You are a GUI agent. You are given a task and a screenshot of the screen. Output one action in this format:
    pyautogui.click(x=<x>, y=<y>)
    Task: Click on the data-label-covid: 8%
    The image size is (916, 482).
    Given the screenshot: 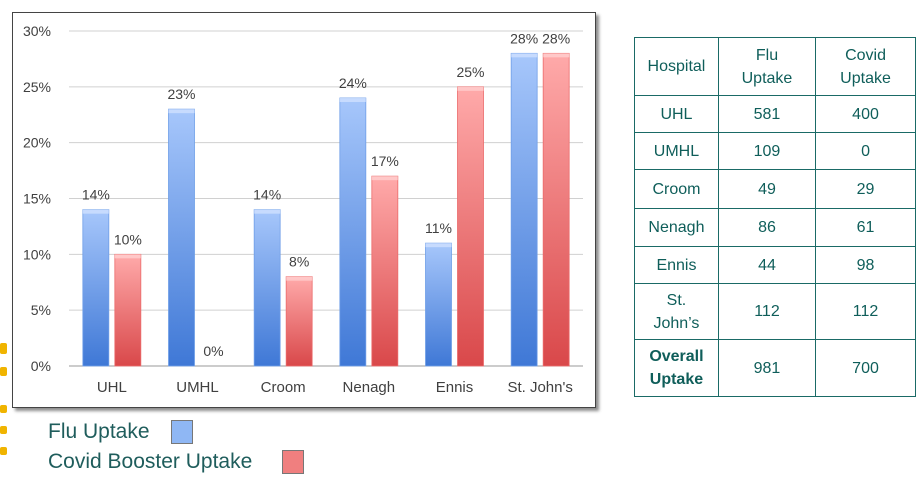 What is the action you would take?
    pyautogui.click(x=299, y=262)
    